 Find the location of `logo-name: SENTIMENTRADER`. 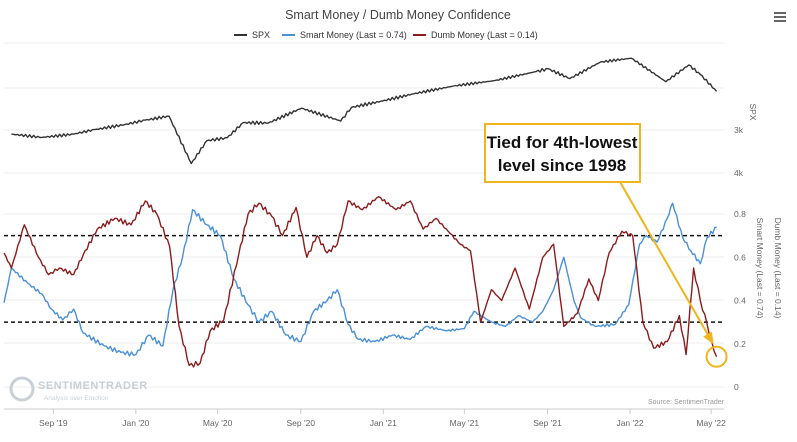

logo-name: SENTIMENTRADER is located at coordinates (93, 386).